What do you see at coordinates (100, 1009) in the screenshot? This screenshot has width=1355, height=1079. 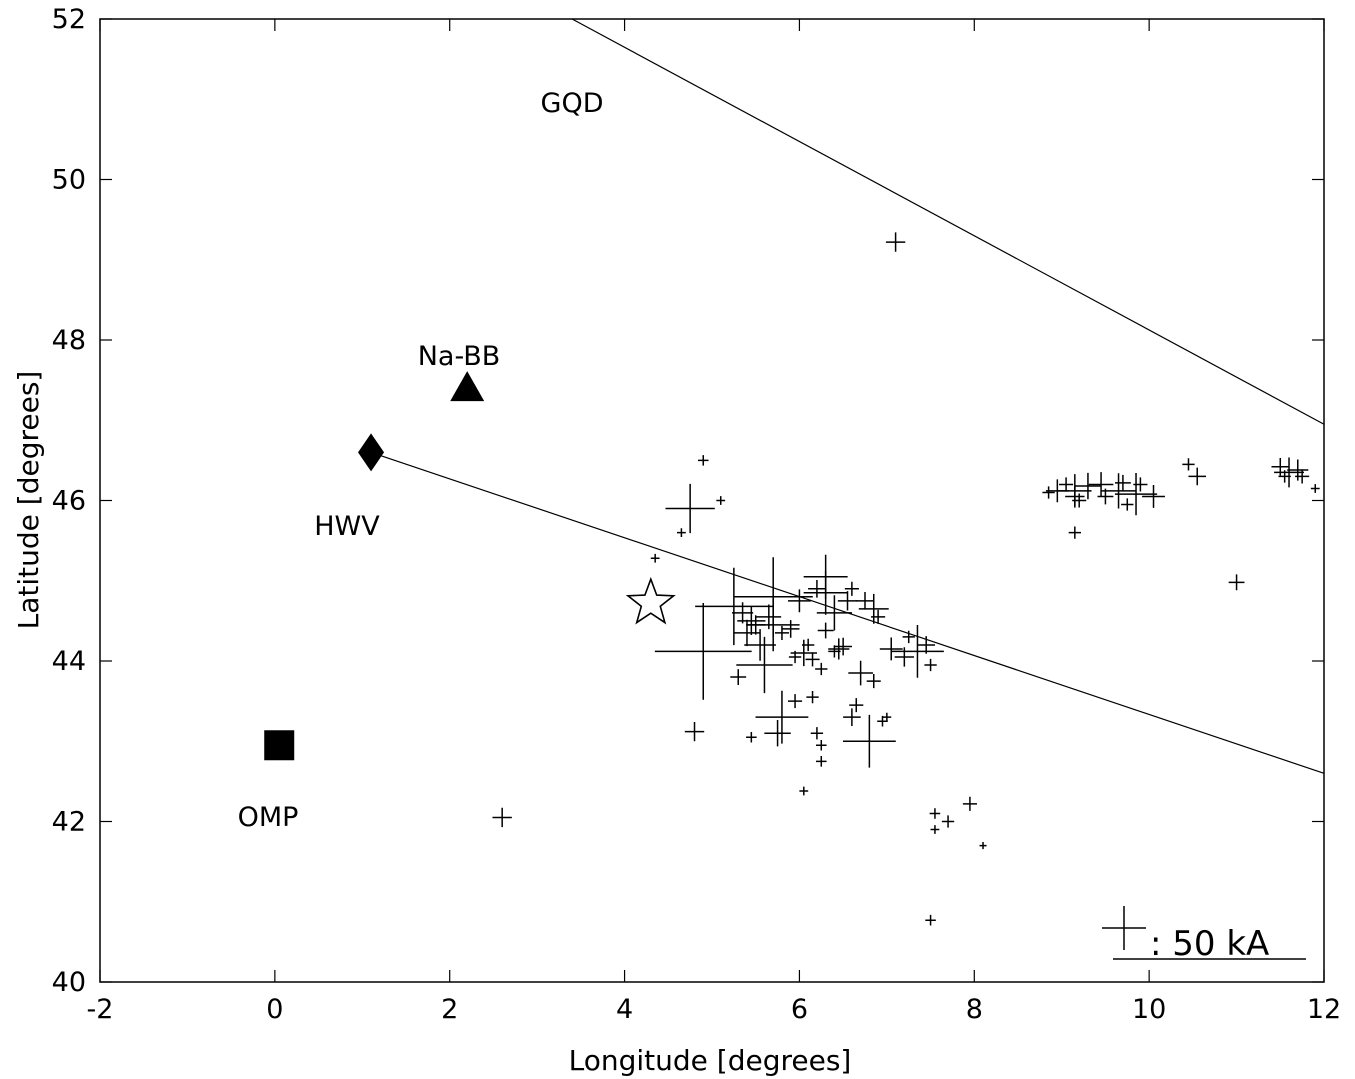 I see `x-tick-label: -2` at bounding box center [100, 1009].